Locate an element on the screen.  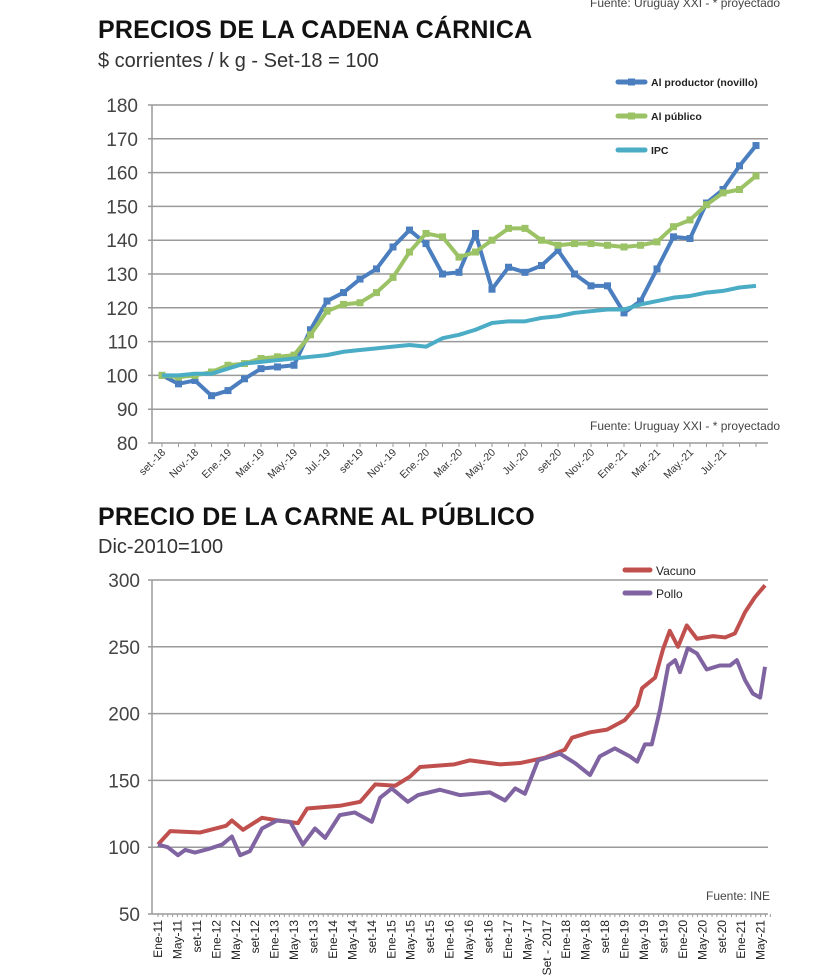
legend-label: Pollo is located at coordinates (669, 594).